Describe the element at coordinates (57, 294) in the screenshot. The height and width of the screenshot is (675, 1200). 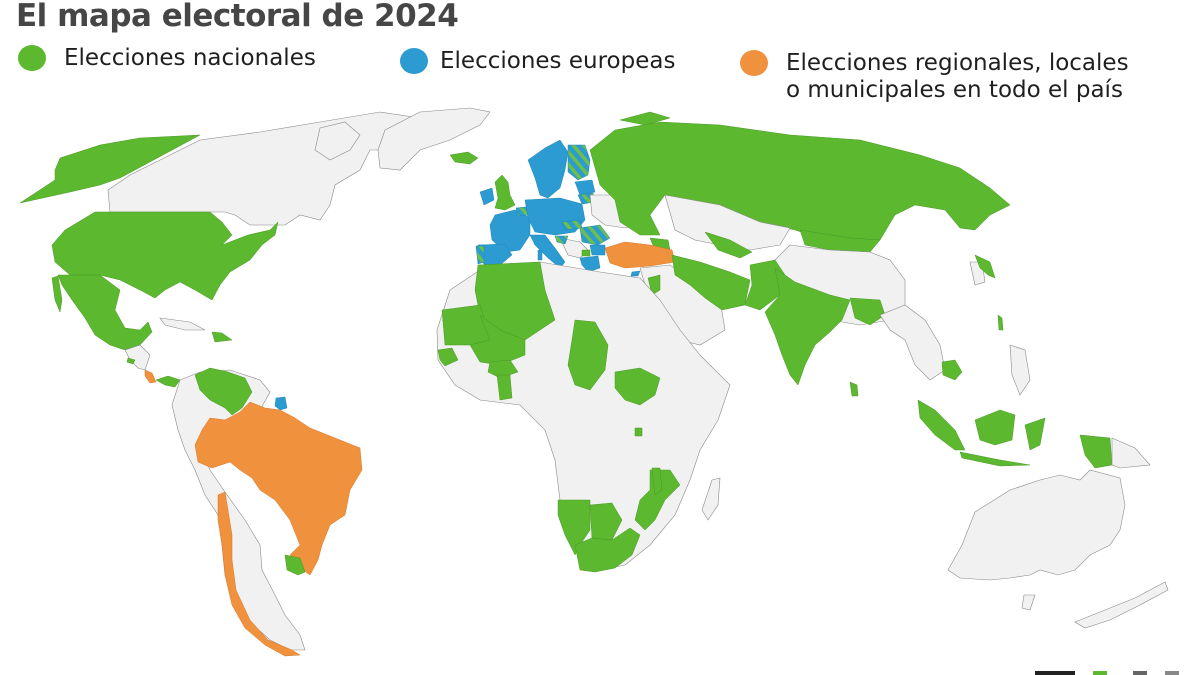
I see `baja-california` at that location.